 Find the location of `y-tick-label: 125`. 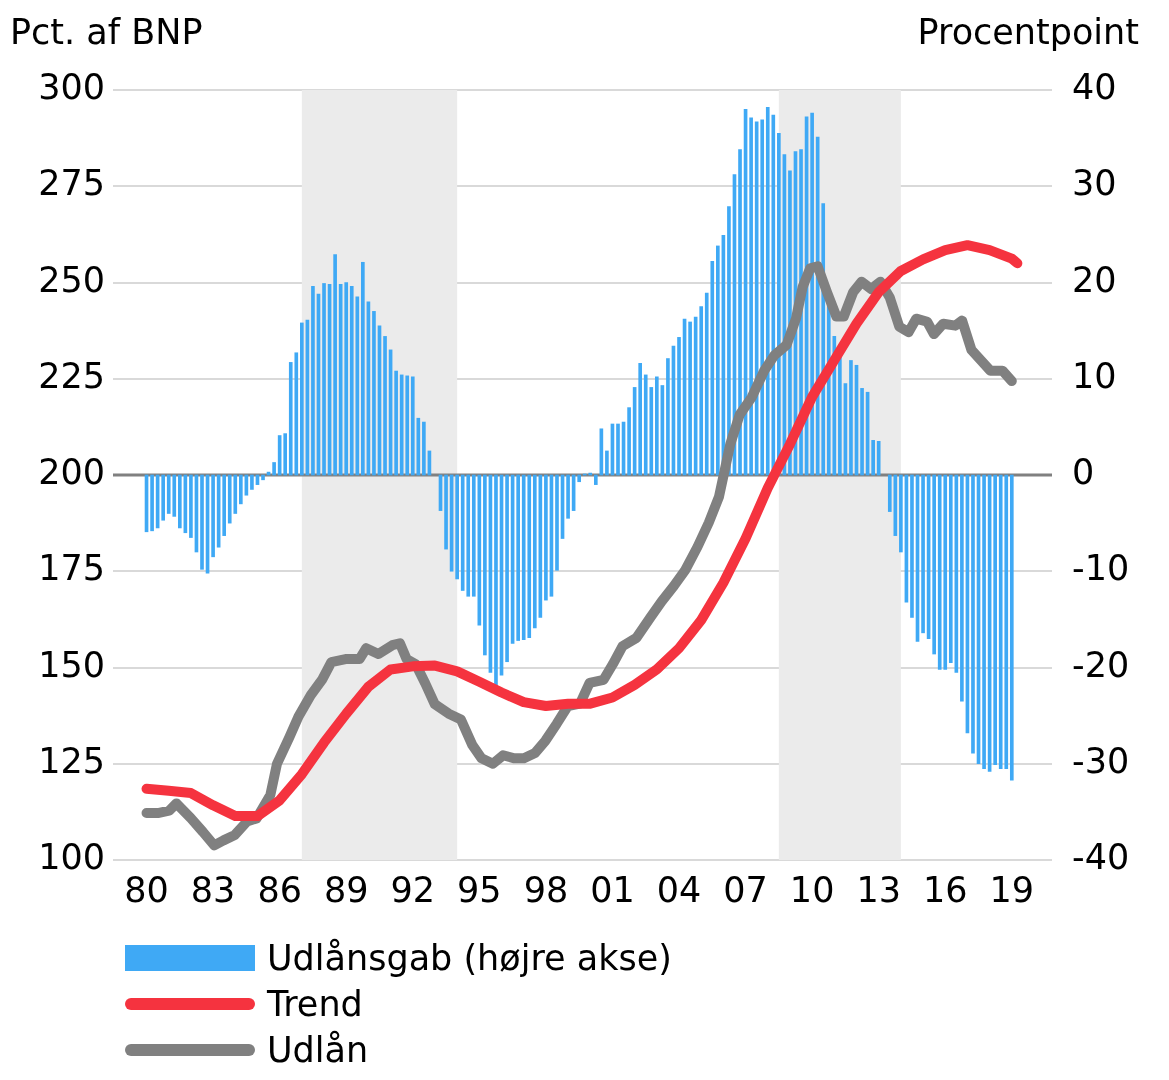

y-tick-label: 125 is located at coordinates (71, 760).